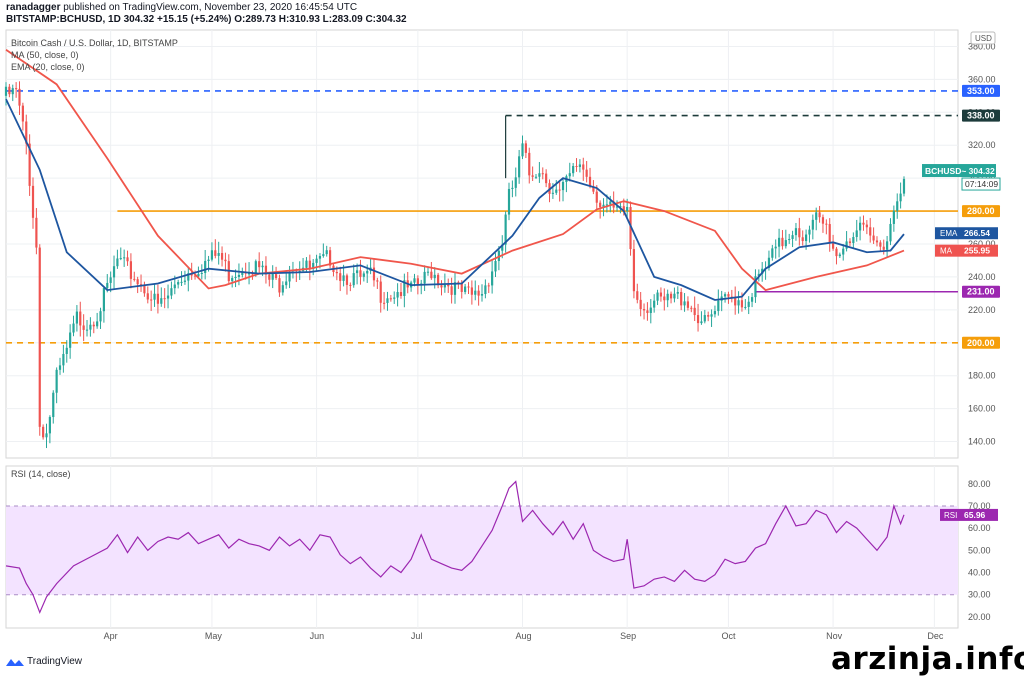 The height and width of the screenshot is (679, 1024). Describe the element at coordinates (214, 636) in the screenshot. I see `x-tick-label: May` at that location.